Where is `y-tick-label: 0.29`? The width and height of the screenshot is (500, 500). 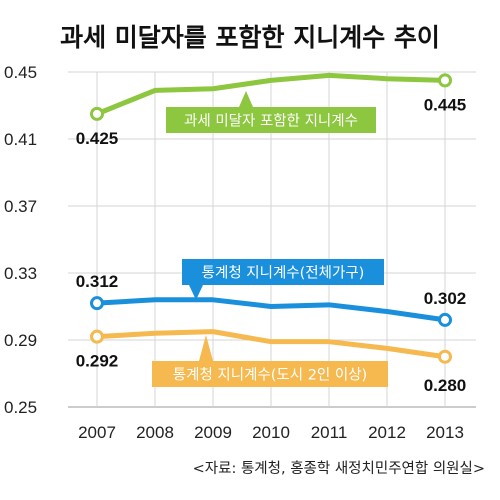
y-tick-label: 0.29 is located at coordinates (20, 340).